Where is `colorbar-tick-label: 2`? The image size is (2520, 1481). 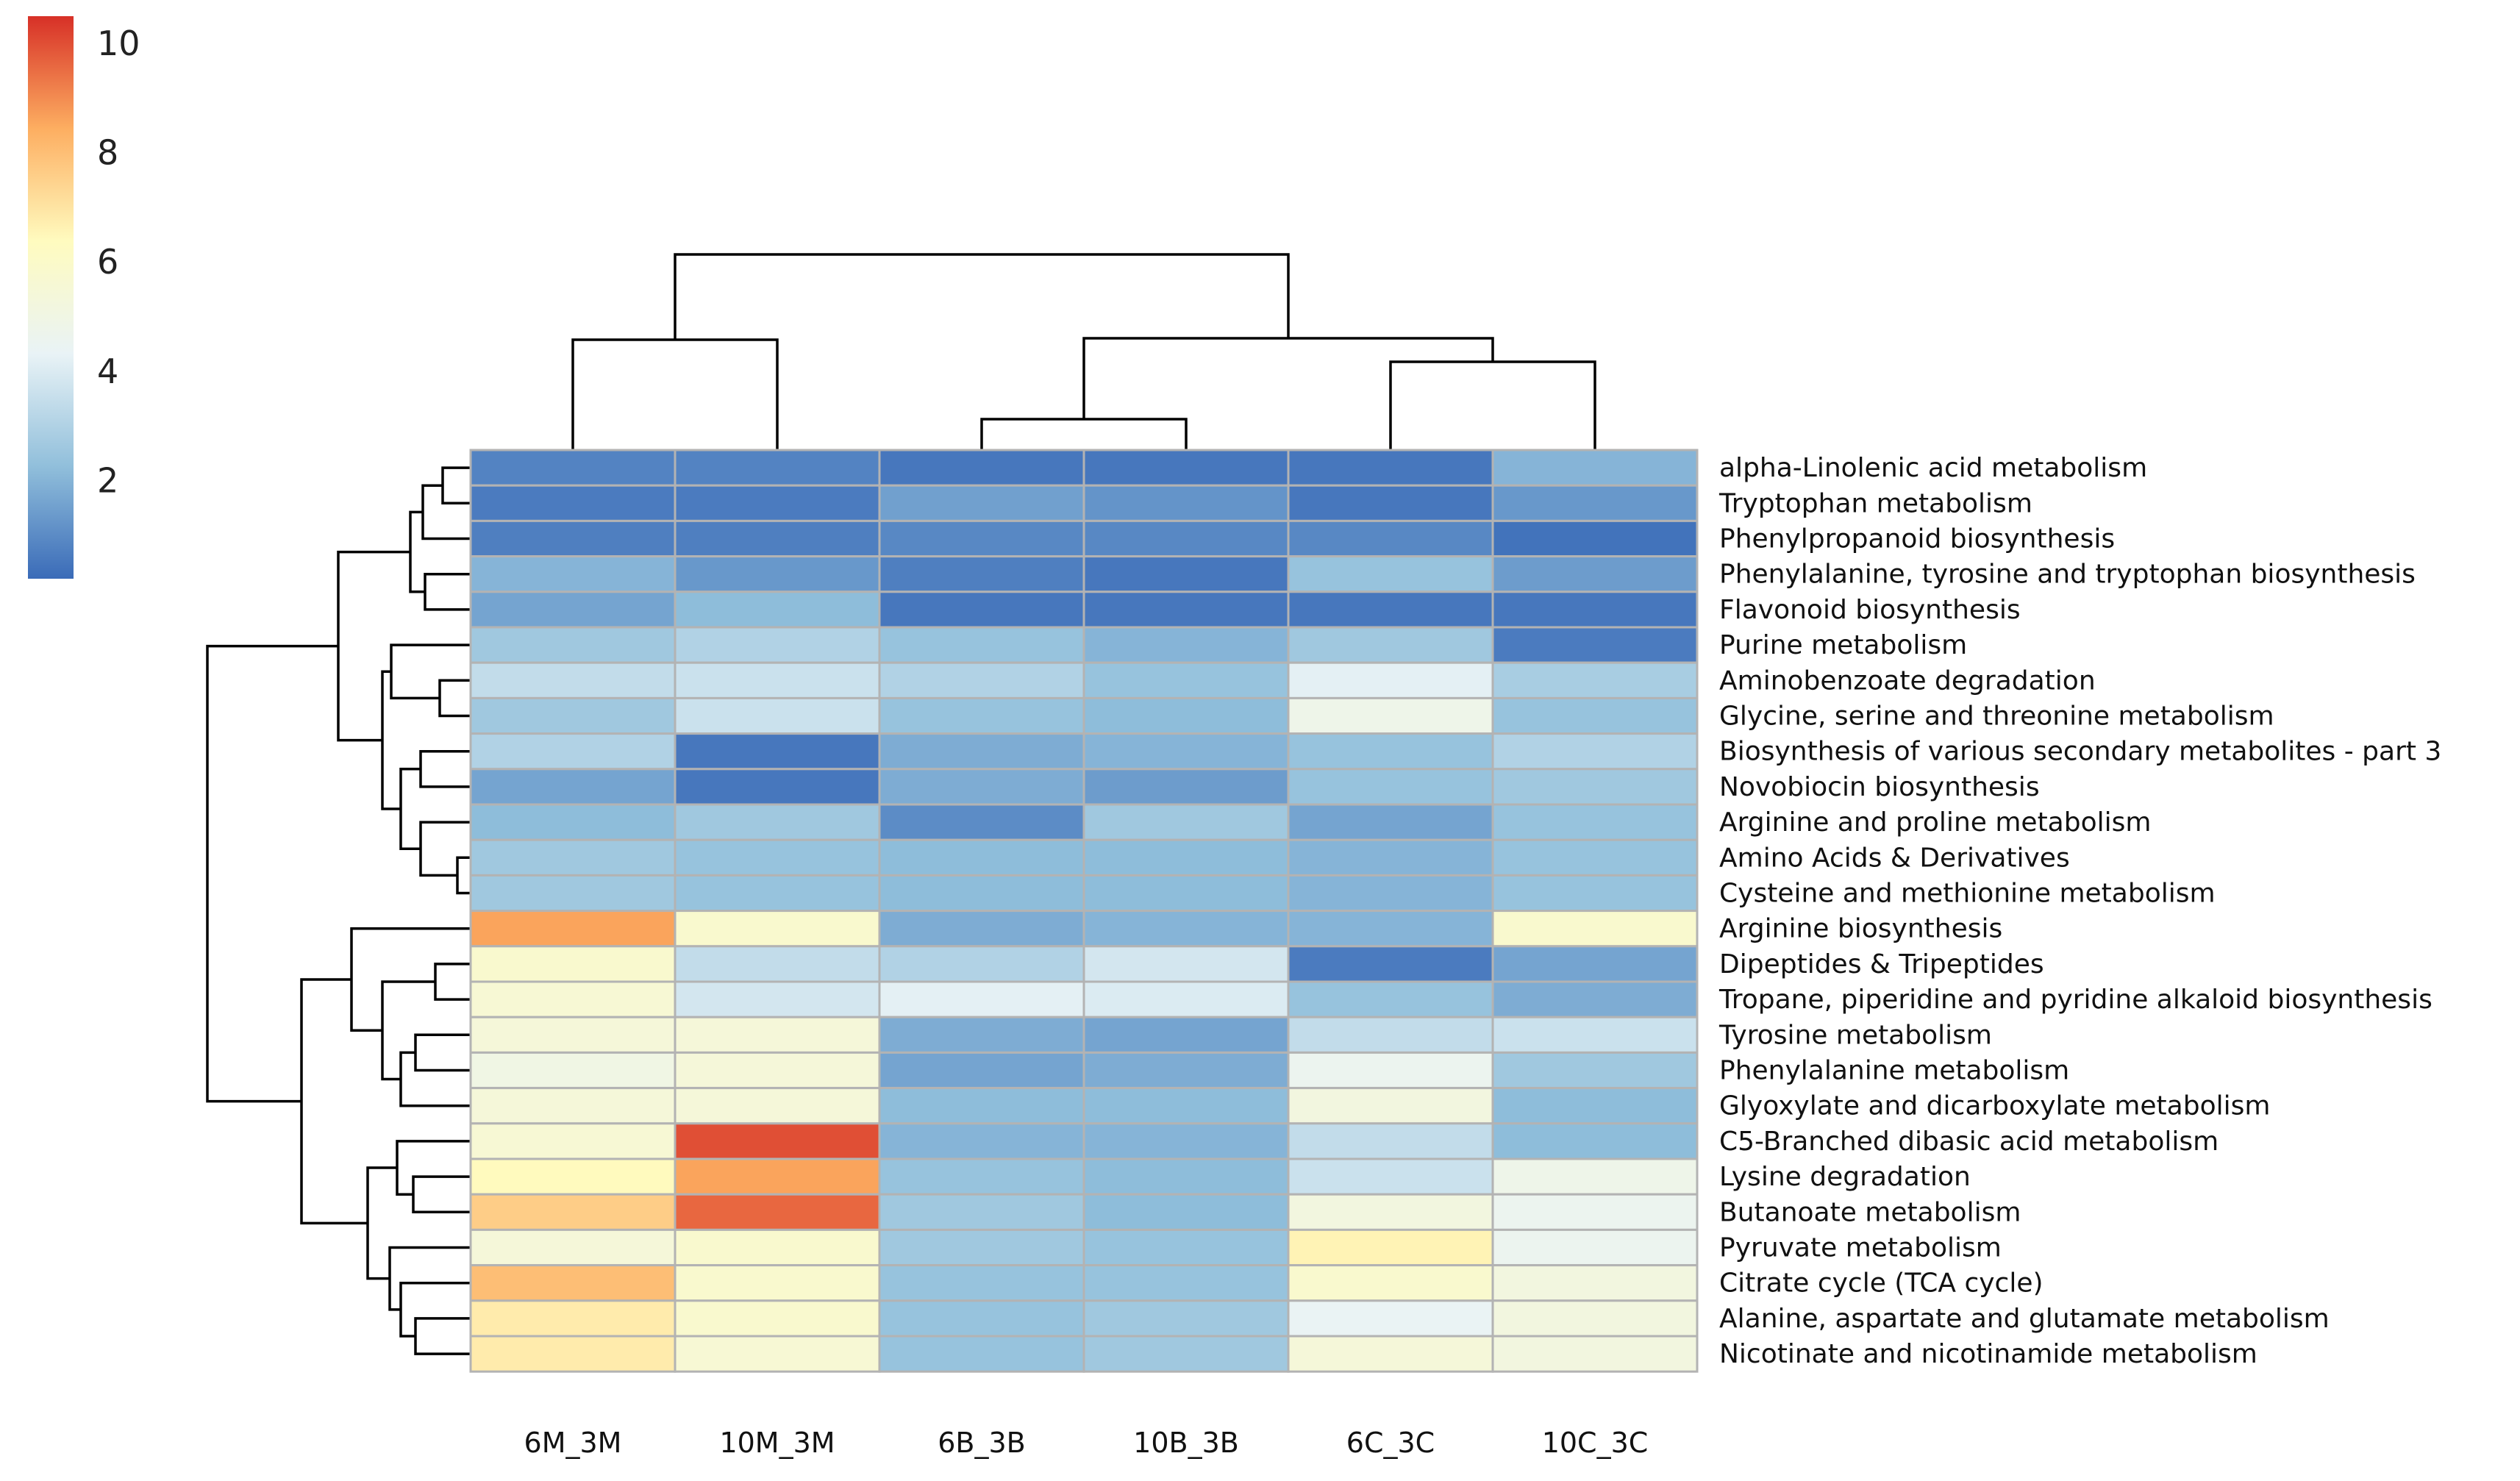 colorbar-tick-label: 2 is located at coordinates (107, 480).